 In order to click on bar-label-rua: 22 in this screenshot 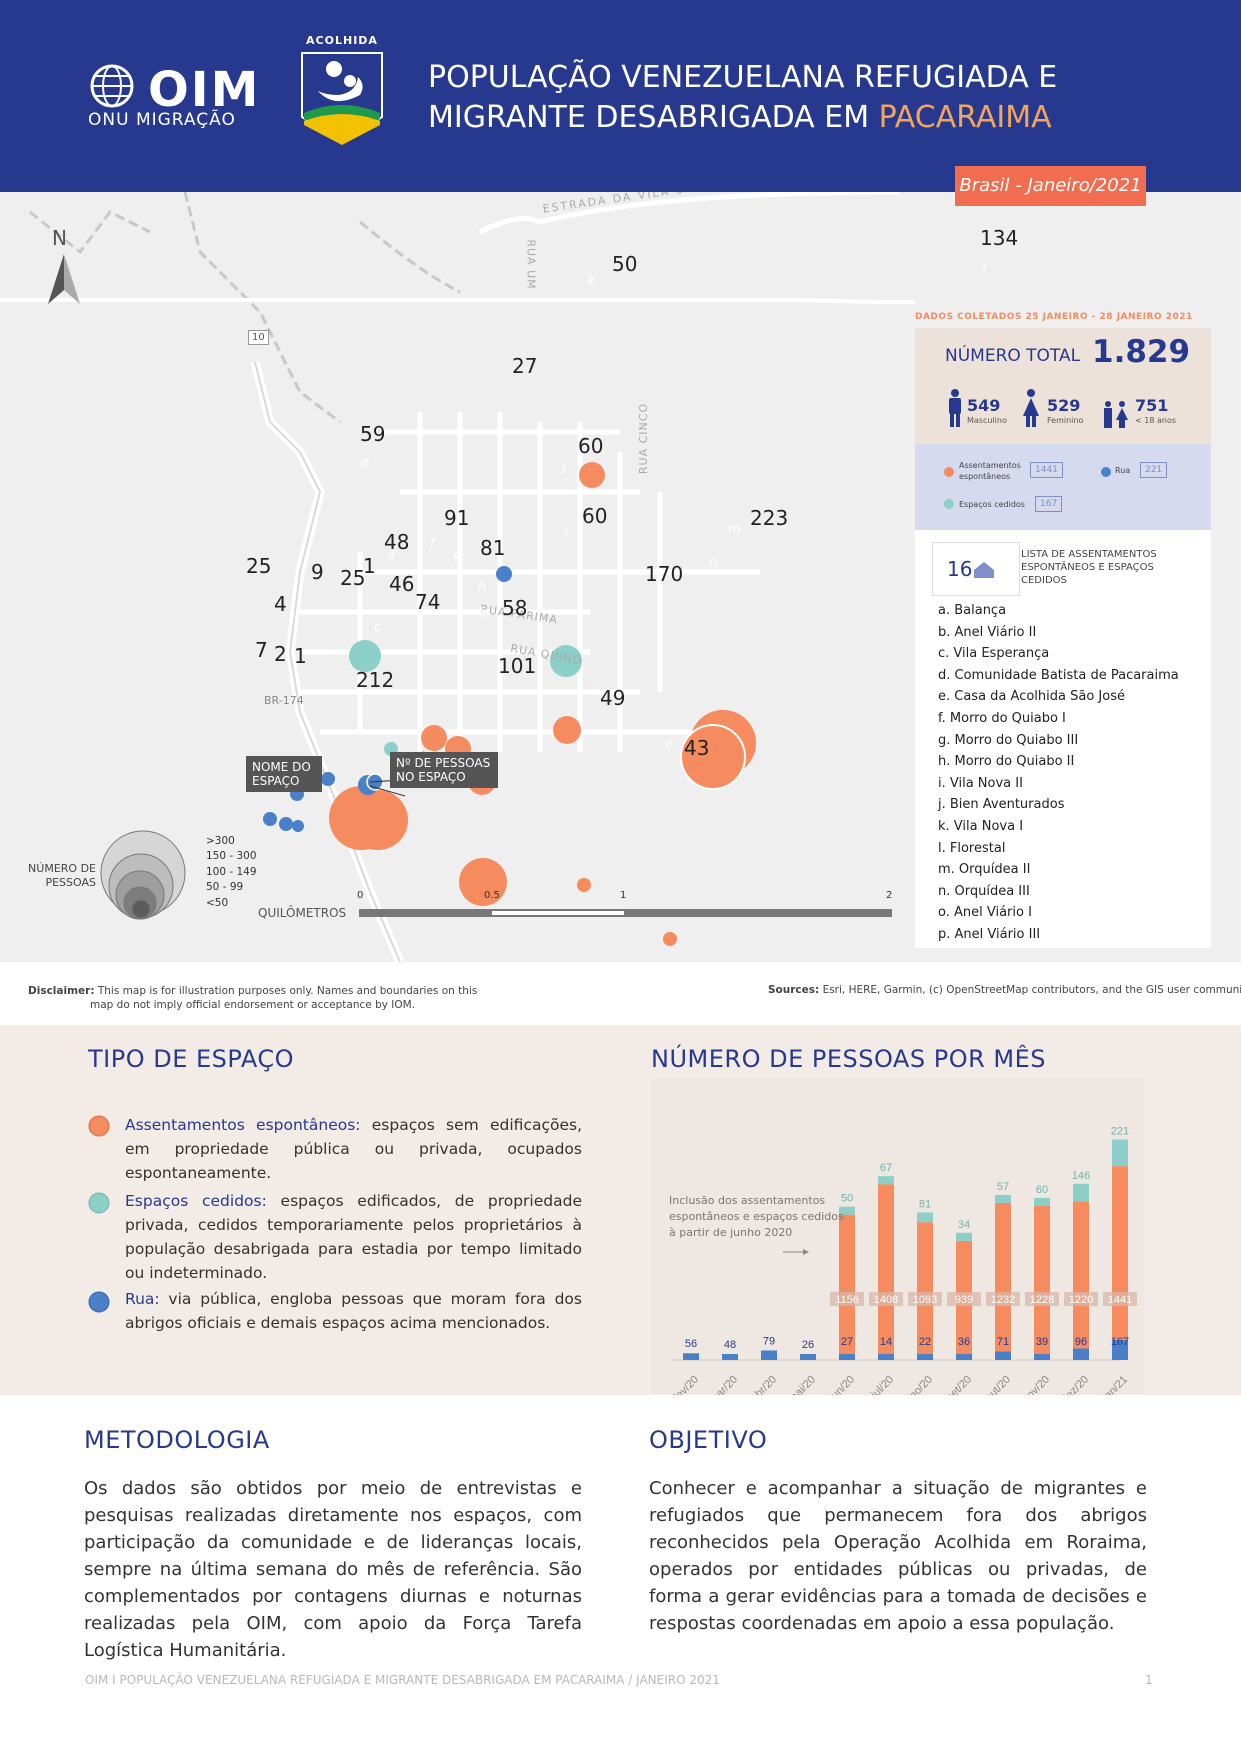, I will do `click(925, 1342)`.